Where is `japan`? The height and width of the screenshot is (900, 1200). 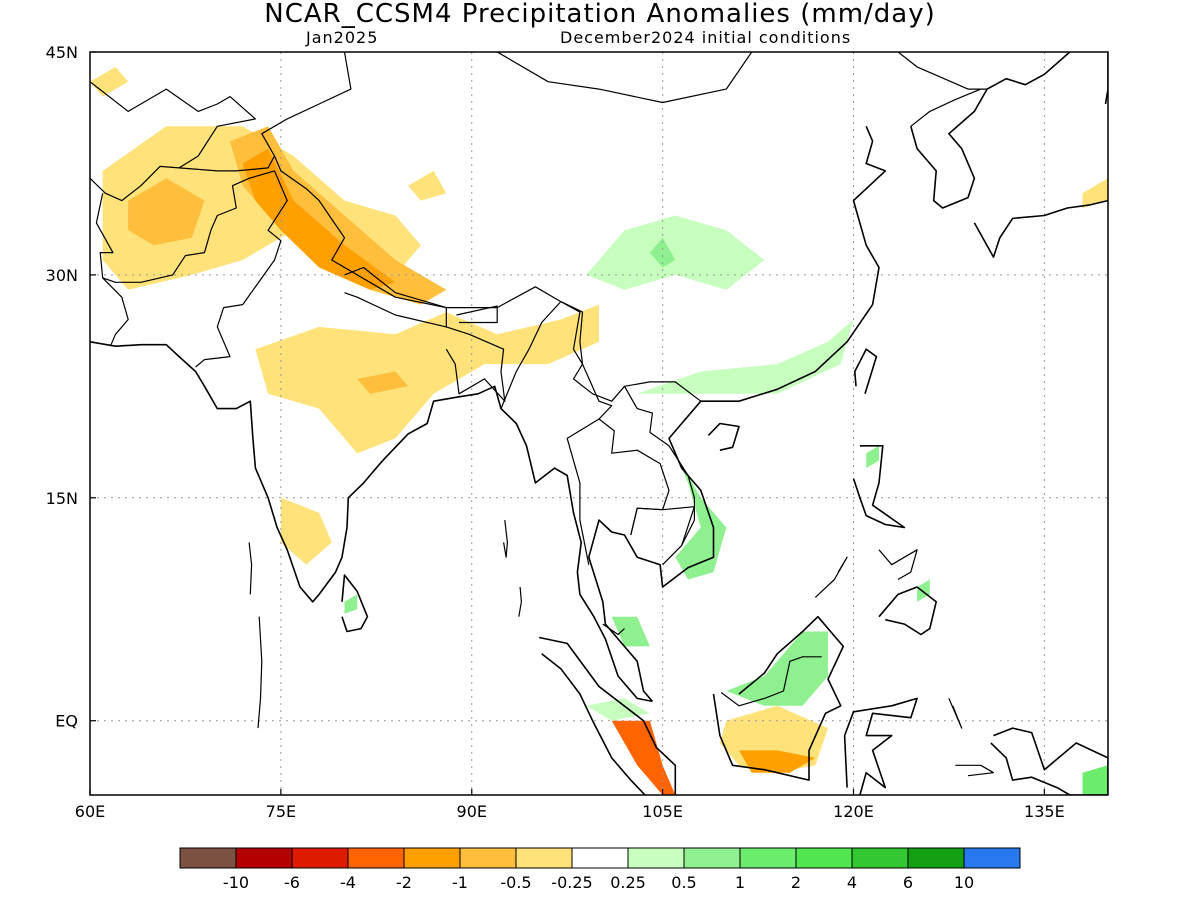 japan is located at coordinates (1040, 228).